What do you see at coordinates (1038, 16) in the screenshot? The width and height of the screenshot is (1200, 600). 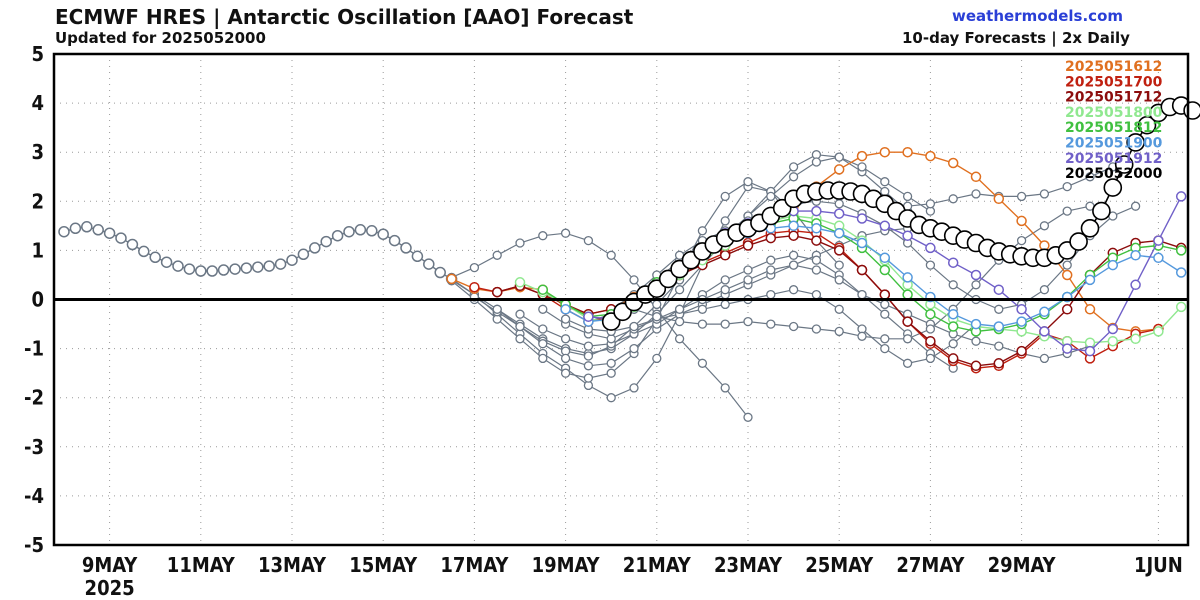 I see `site-link: weathermodels.com` at bounding box center [1038, 16].